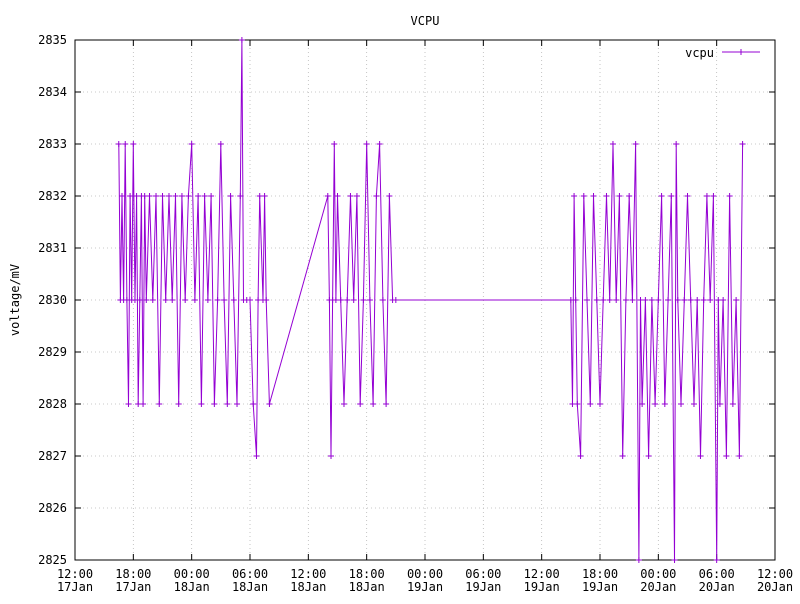 This screenshot has width=800, height=604. What do you see at coordinates (52, 404) in the screenshot?
I see `y-tick-label: 2828` at bounding box center [52, 404].